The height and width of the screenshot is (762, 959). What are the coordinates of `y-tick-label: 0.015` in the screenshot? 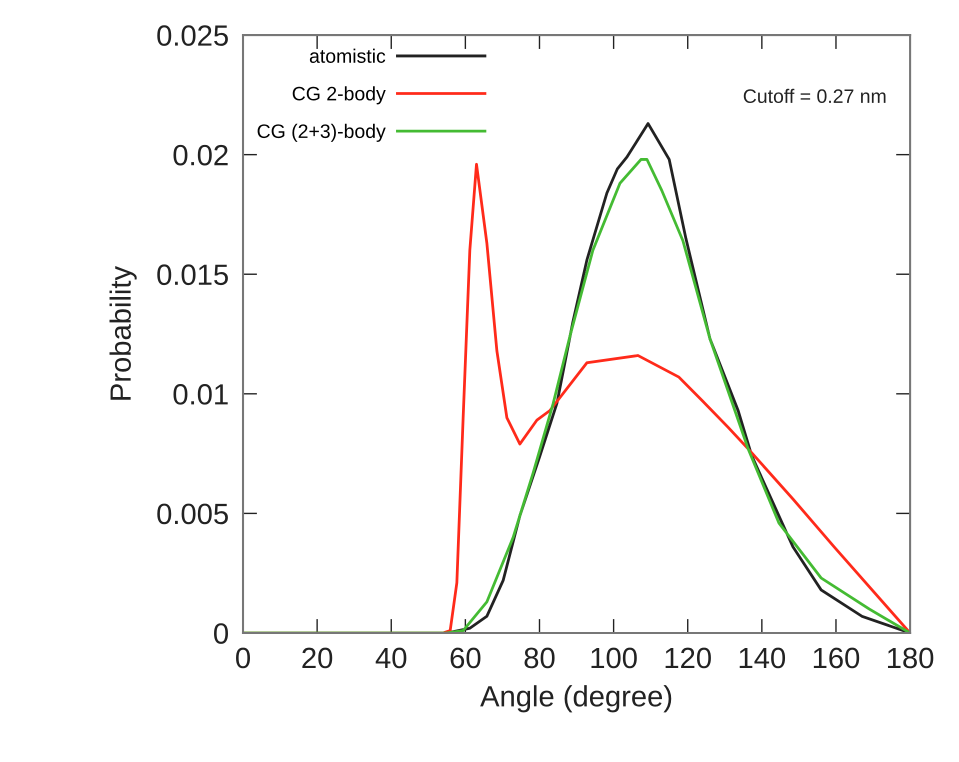 It's located at (192, 275).